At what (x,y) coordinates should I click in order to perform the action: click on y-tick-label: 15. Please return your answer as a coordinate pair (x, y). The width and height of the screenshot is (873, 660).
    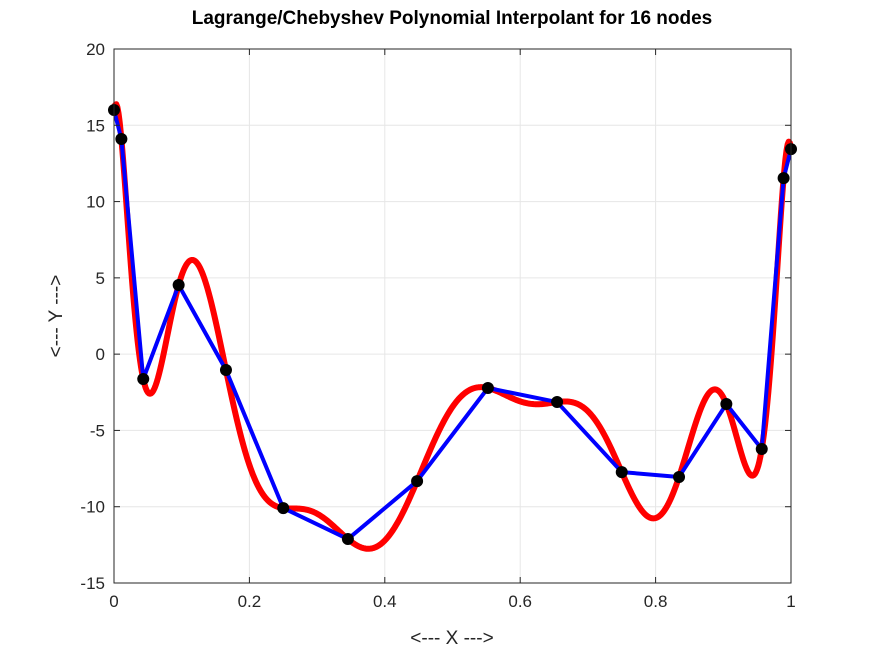
    Looking at the image, I should click on (95, 125).